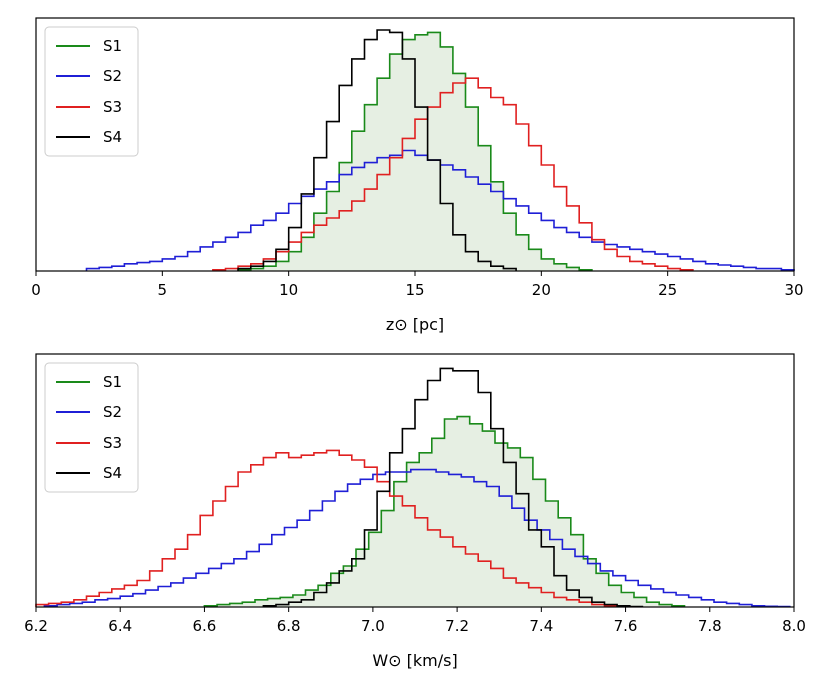 The height and width of the screenshot is (692, 830). What do you see at coordinates (120, 626) in the screenshot?
I see `bottom-x-tick-label: 6.4` at bounding box center [120, 626].